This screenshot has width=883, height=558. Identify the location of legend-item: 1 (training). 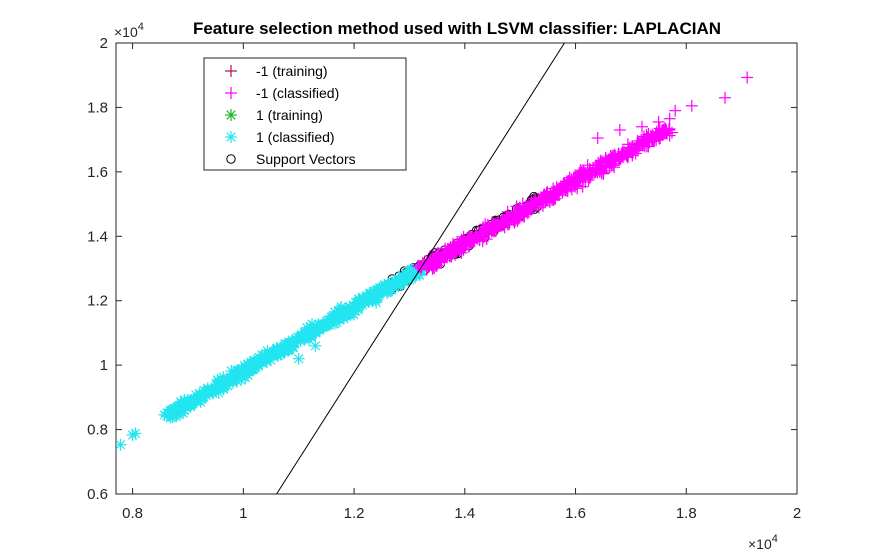
(274, 115).